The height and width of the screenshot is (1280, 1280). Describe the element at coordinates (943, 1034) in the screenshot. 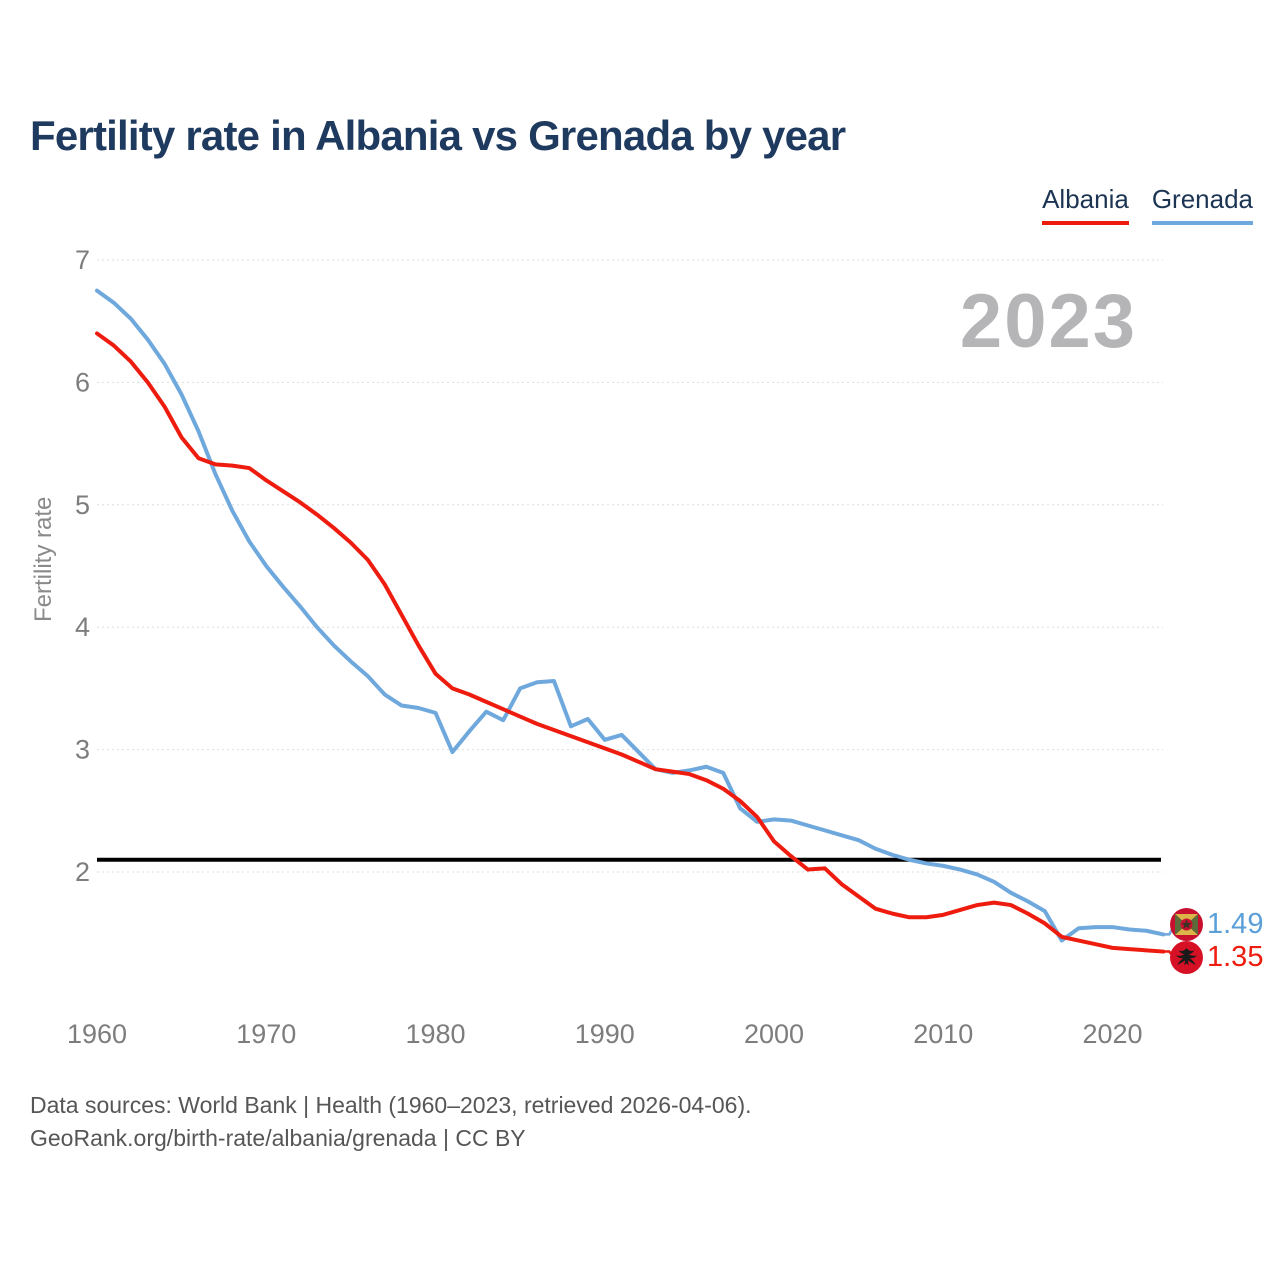

I see `svg-text: 2010` at that location.